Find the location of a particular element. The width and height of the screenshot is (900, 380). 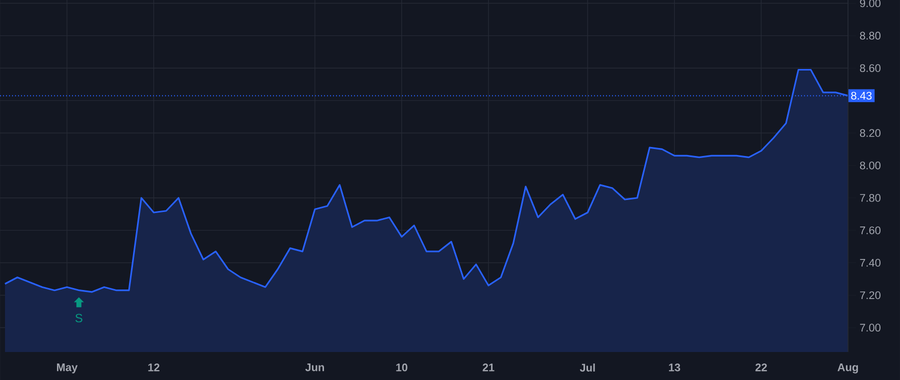

y-tick-label: 7.00 is located at coordinates (870, 328).